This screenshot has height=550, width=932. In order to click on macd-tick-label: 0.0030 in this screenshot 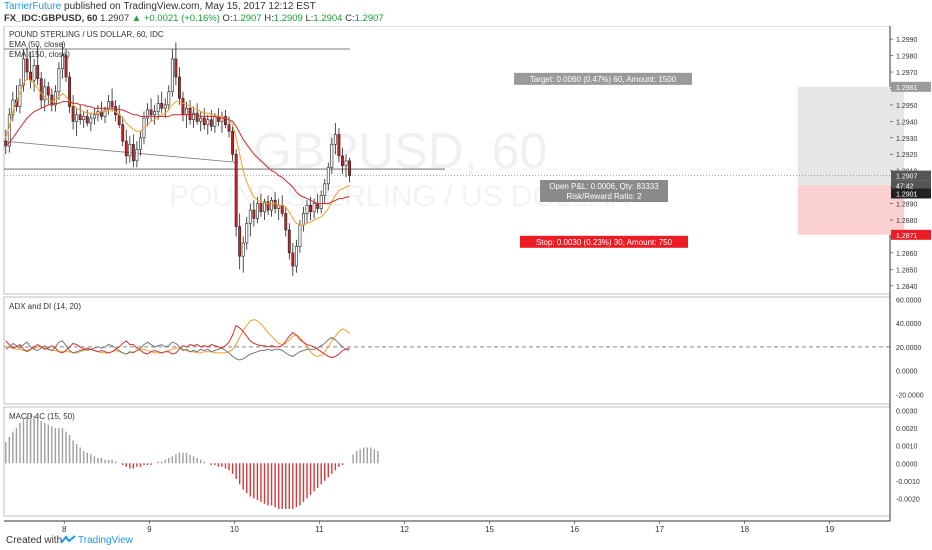, I will do `click(907, 412)`.